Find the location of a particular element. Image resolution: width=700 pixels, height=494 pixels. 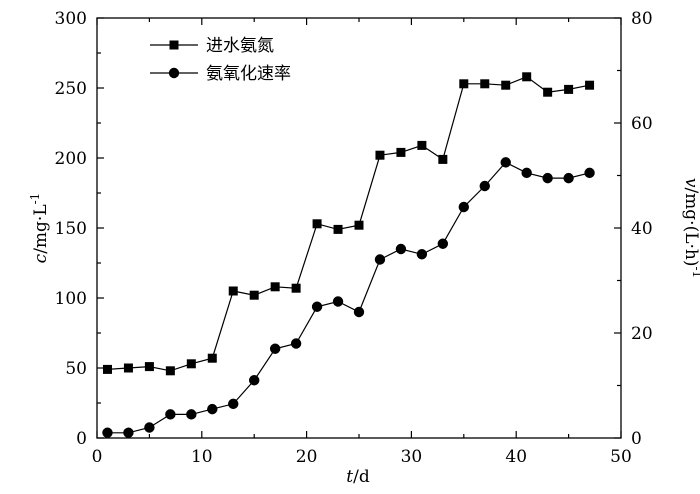

y-right-axis-title: v/mg·(L·h)-1 is located at coordinates (690, 228).